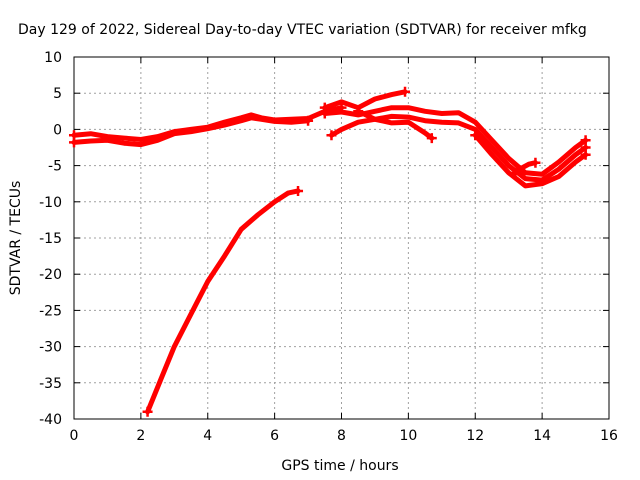  What do you see at coordinates (50, 348) in the screenshot?
I see `y-tick-label: -30` at bounding box center [50, 348].